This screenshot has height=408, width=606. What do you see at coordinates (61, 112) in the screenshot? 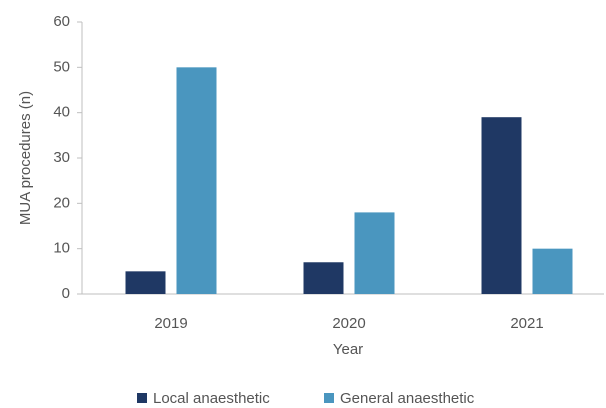
I see `y-tick-label: 40` at bounding box center [61, 112].